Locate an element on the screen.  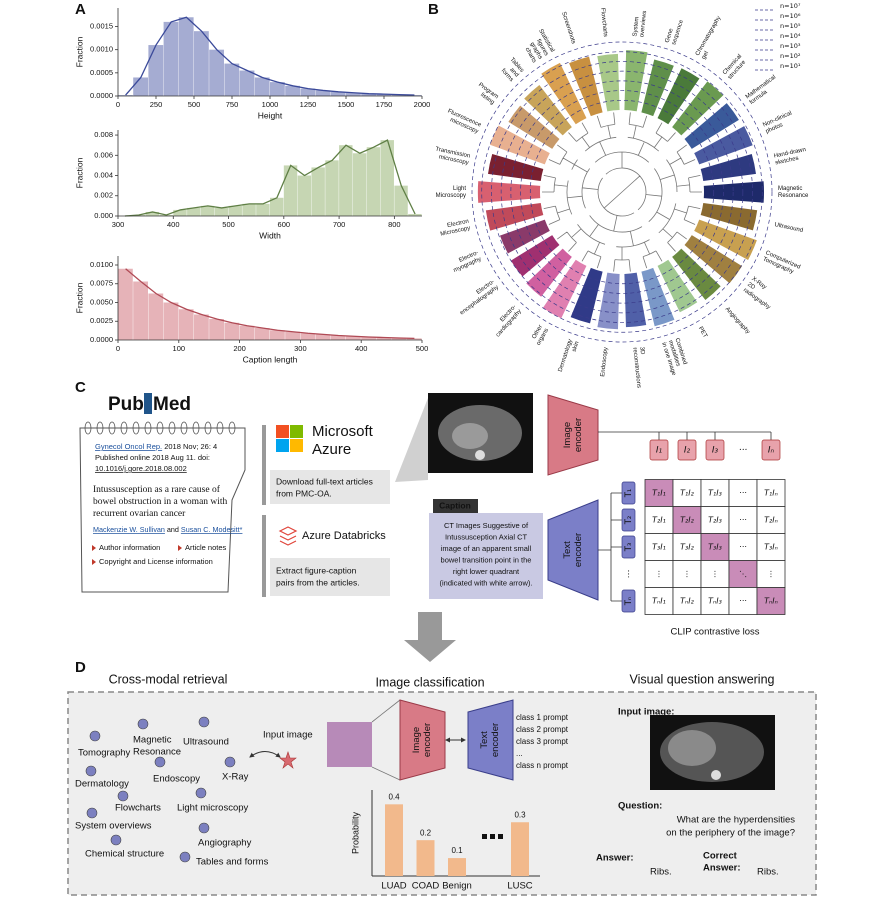
matrix-cell-label: T₁I₃ is located at coordinates (715, 493).